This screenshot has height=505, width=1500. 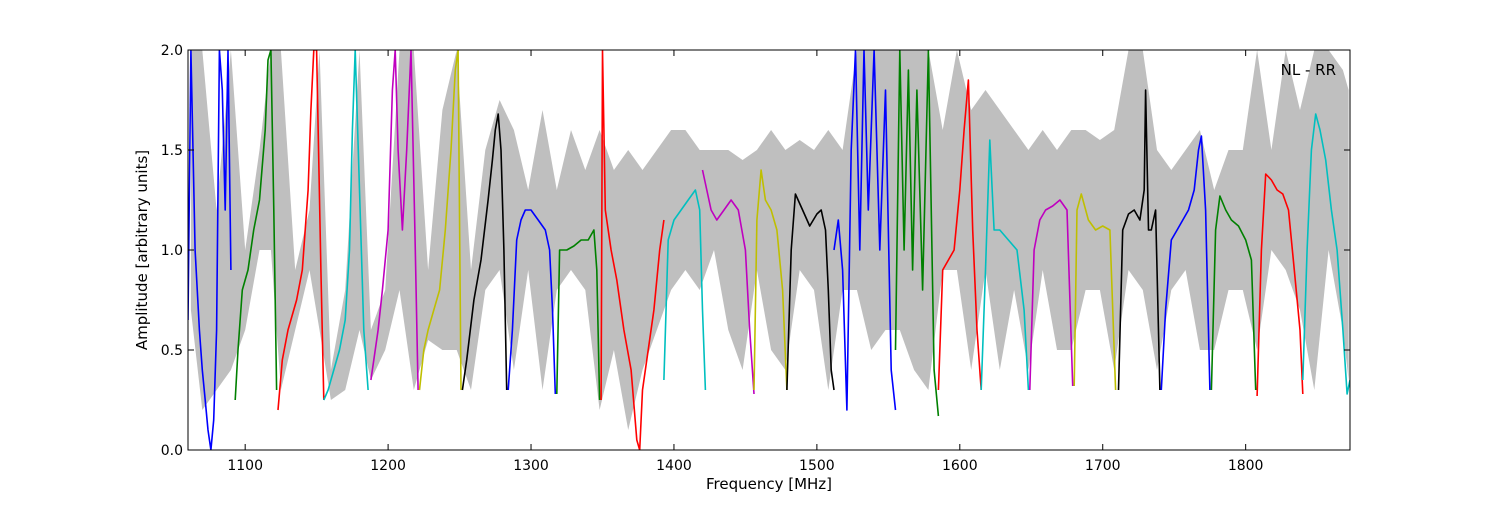 What do you see at coordinates (172, 451) in the screenshot?
I see `y-tick-label: 0.0` at bounding box center [172, 451].